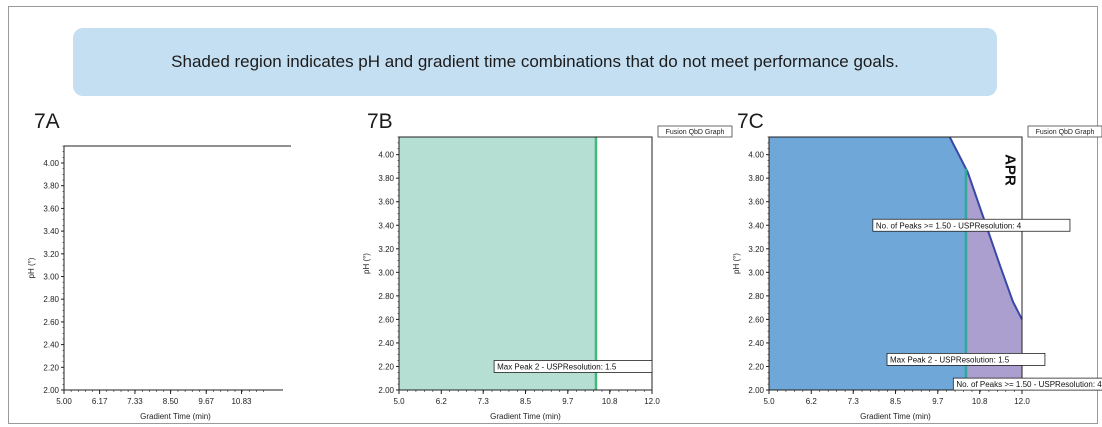 The image size is (1102, 427). I want to click on x-tick-label: 8.50, so click(171, 401).